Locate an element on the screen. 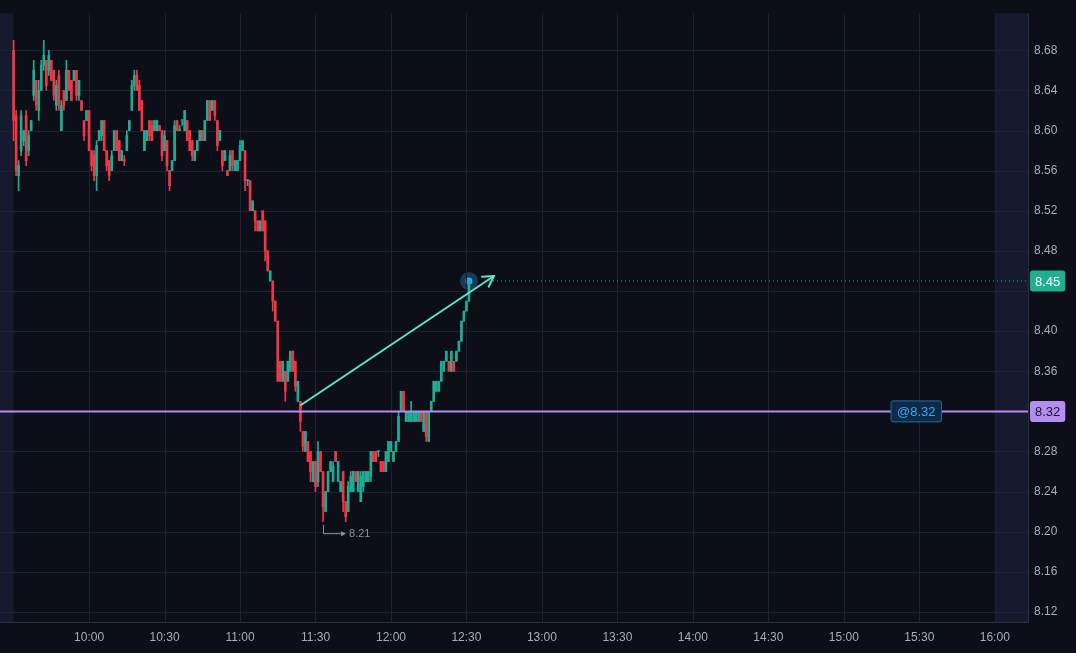 This screenshot has height=653, width=1076. x-tick-label: 10:30 is located at coordinates (164, 636).